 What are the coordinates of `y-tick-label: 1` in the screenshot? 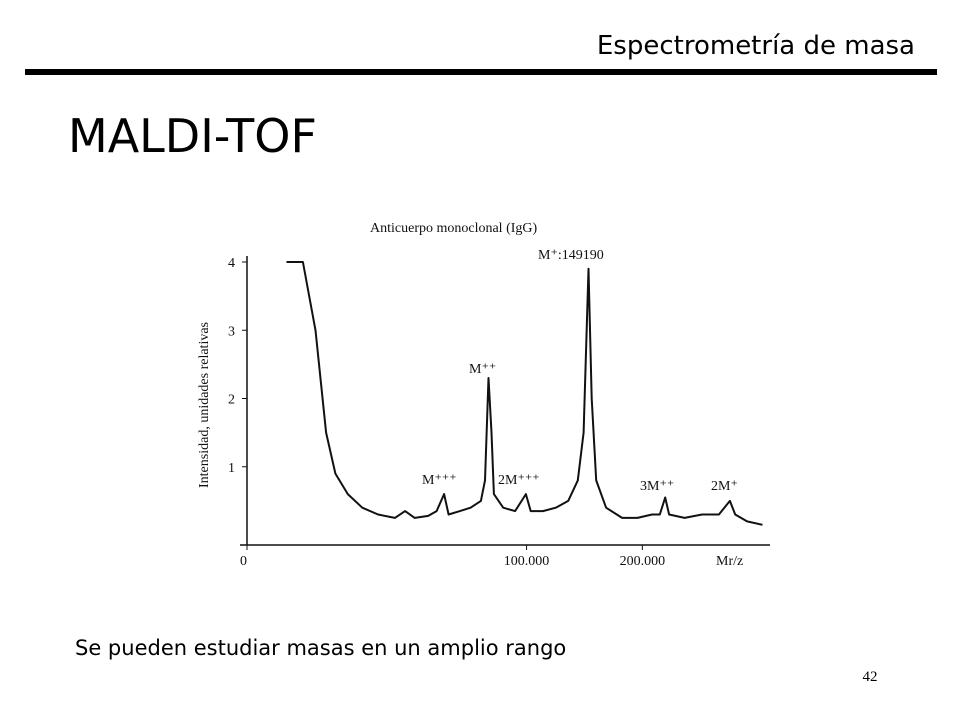 It's located at (231, 468).